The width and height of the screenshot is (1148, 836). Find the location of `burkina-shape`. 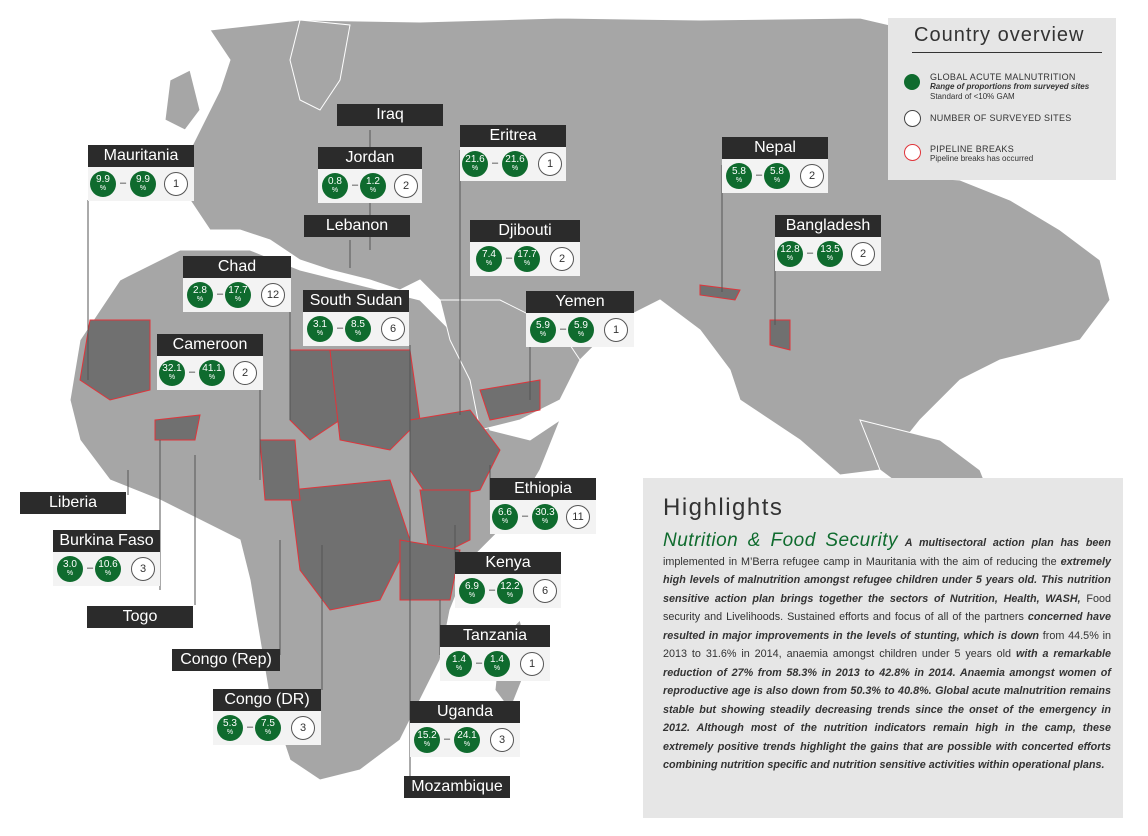

burkina-shape is located at coordinates (177, 427).